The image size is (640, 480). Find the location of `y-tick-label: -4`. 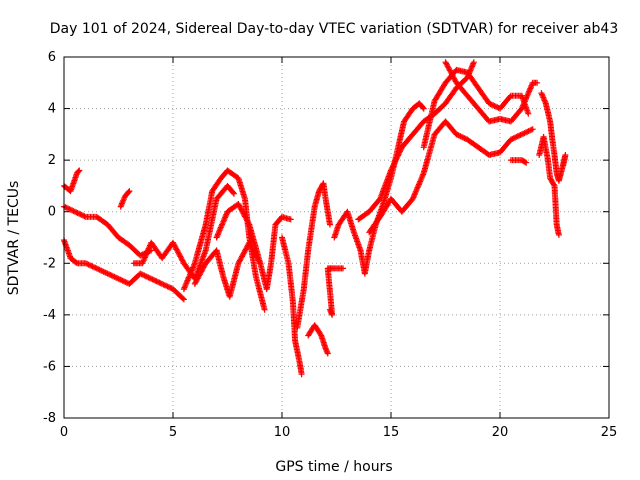

y-tick-label: -4 is located at coordinates (49, 315).